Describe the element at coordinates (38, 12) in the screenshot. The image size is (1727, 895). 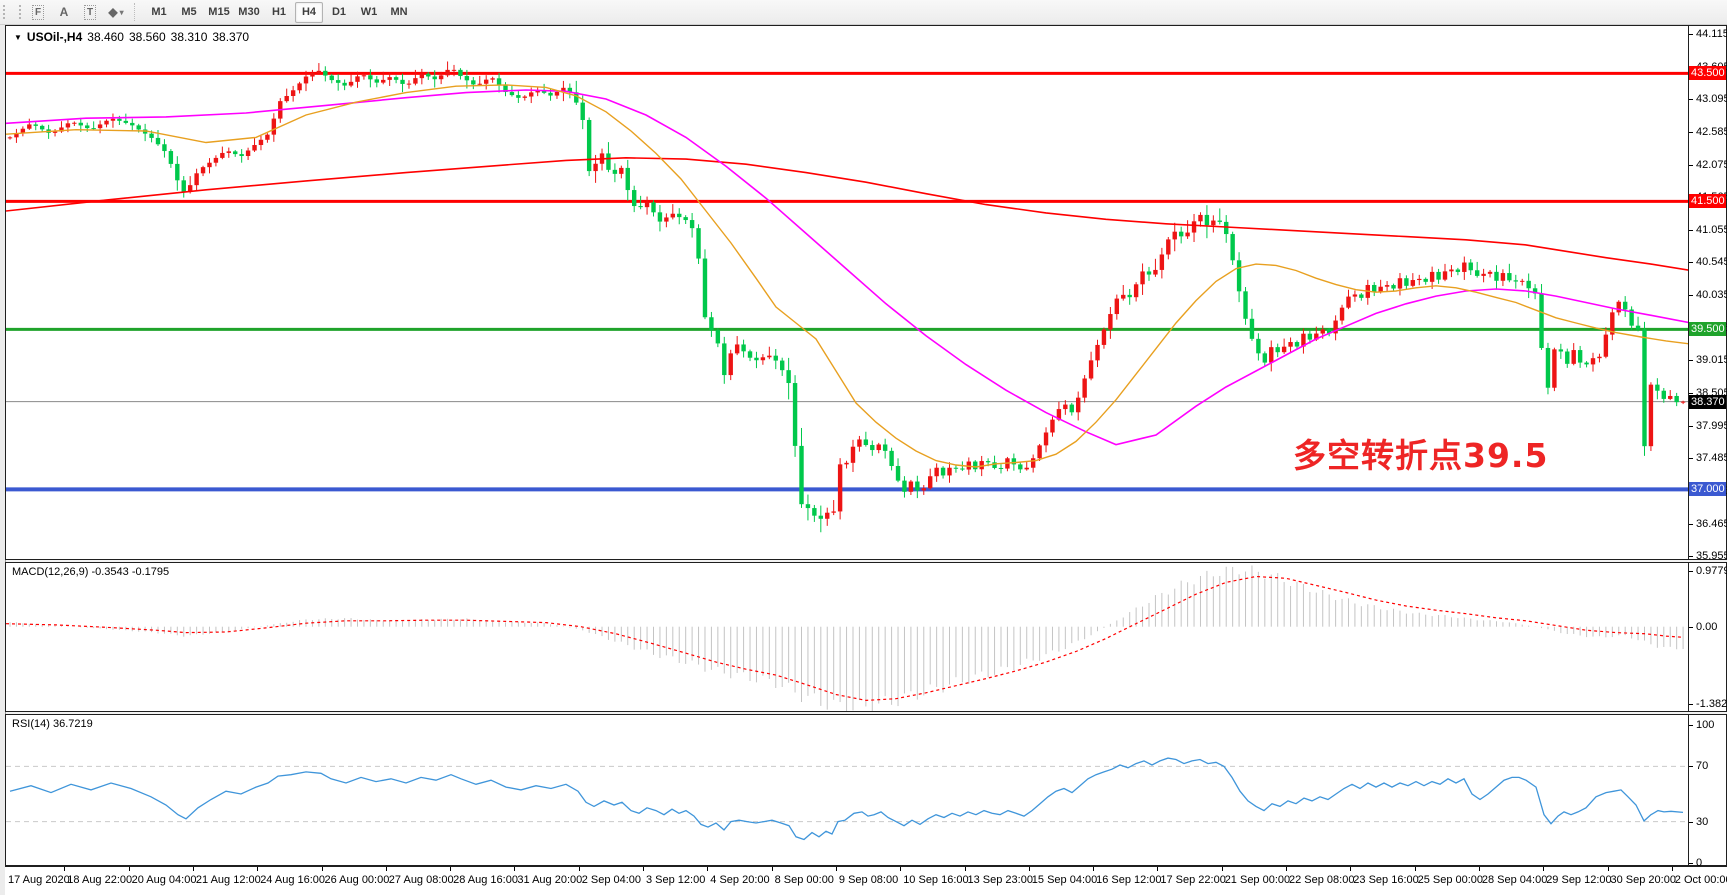
I see `grid-export-button: F` at that location.